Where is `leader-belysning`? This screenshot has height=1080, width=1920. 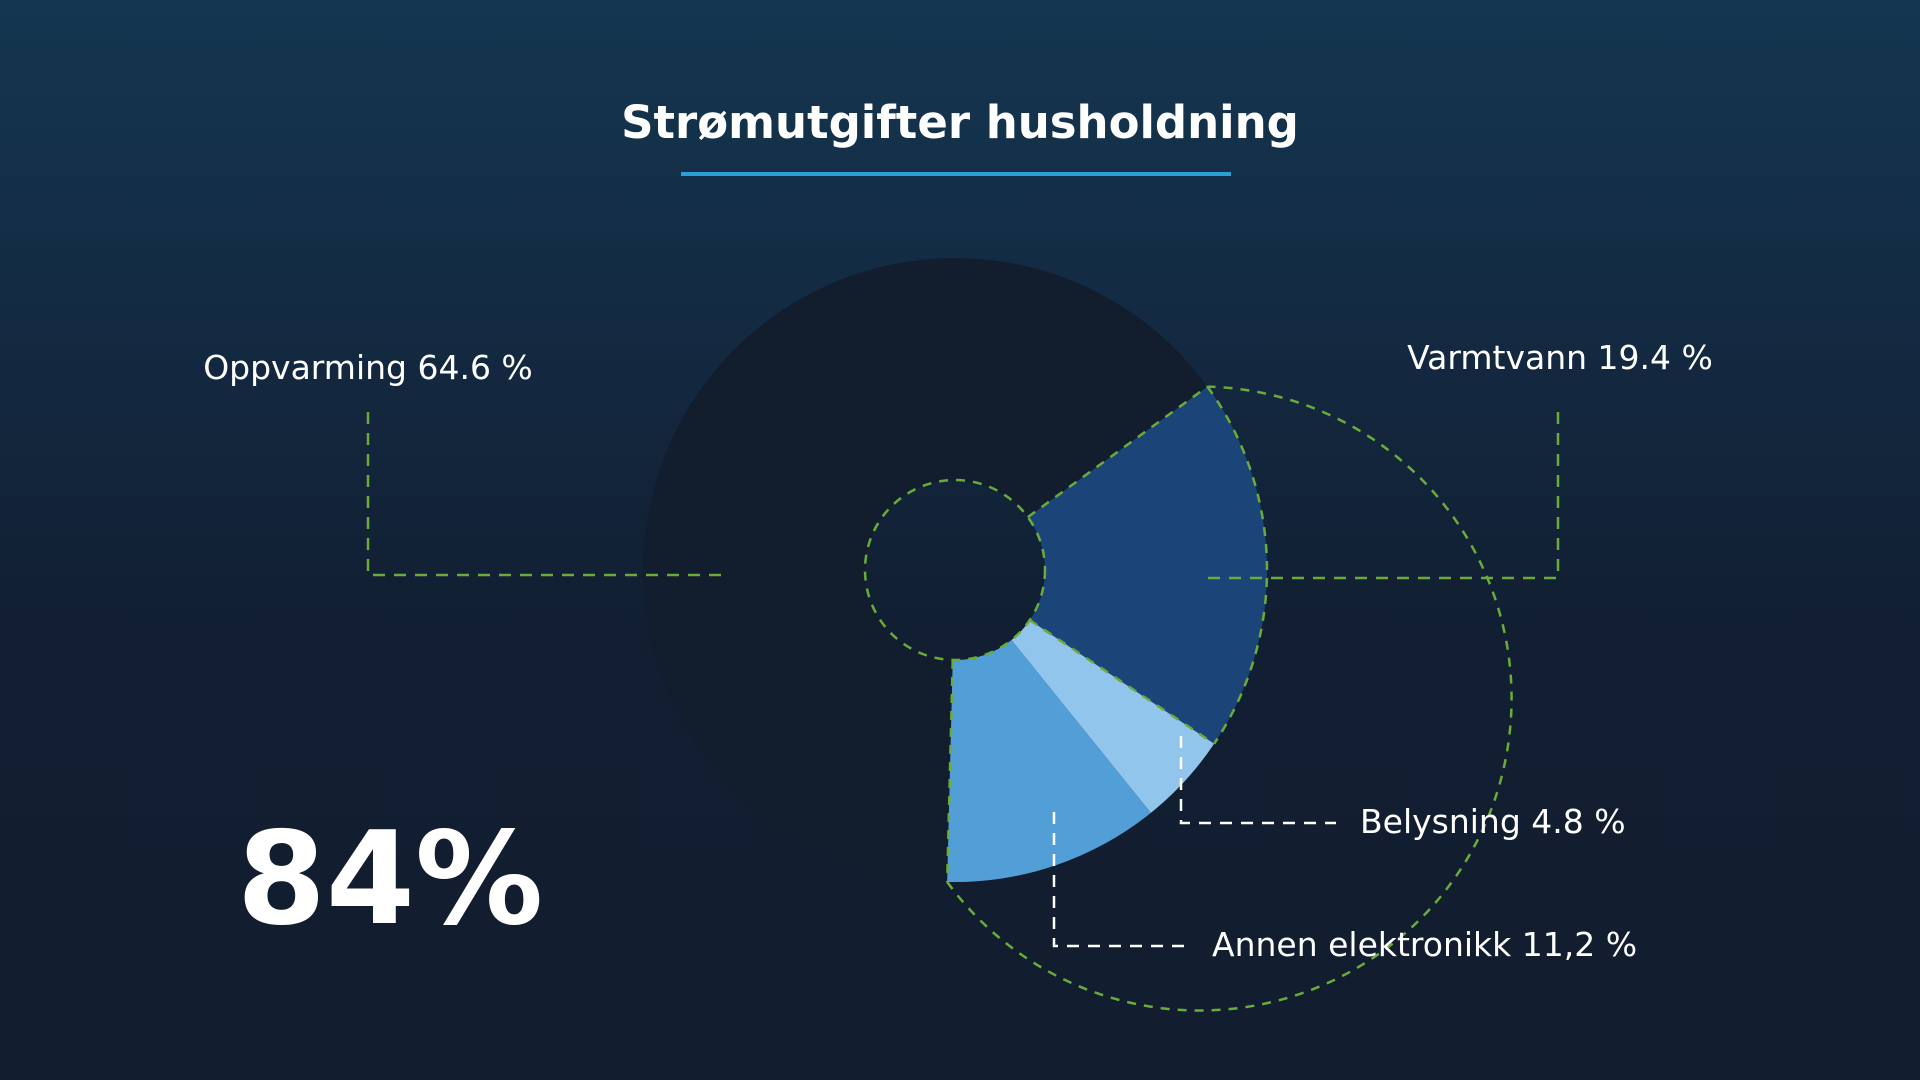 leader-belysning is located at coordinates (1257, 780).